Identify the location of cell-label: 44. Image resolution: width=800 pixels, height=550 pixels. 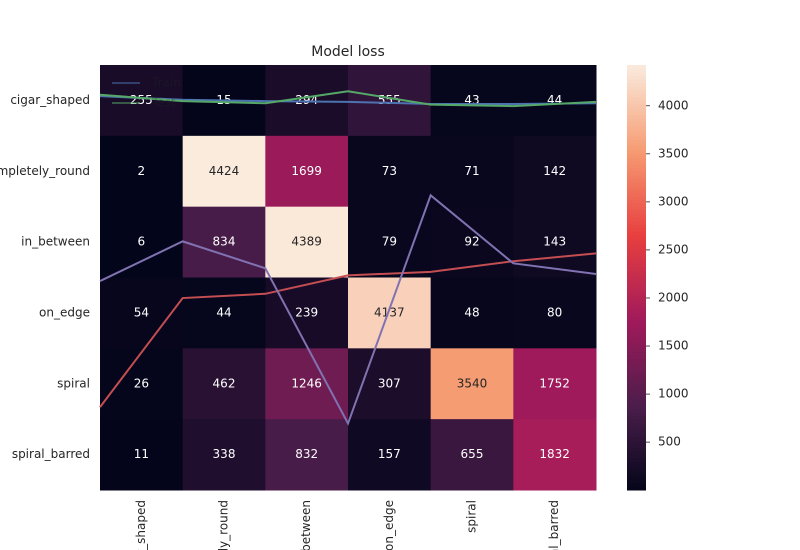
(223, 312).